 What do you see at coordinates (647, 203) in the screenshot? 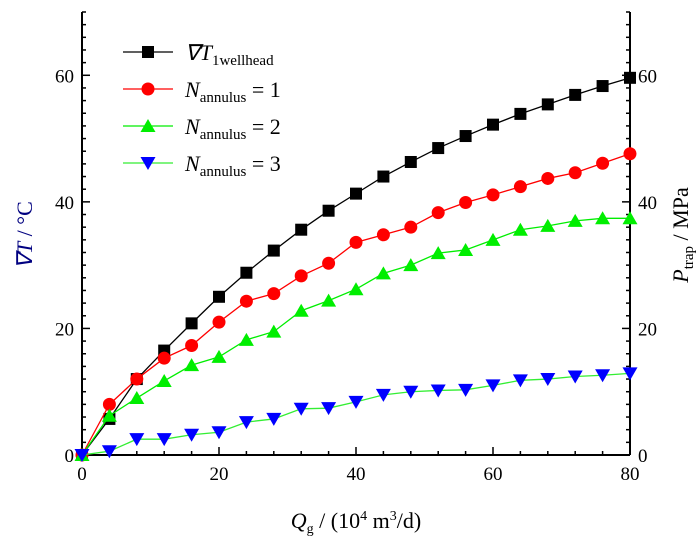
I see `y-tick-label-right: 40` at bounding box center [647, 203].